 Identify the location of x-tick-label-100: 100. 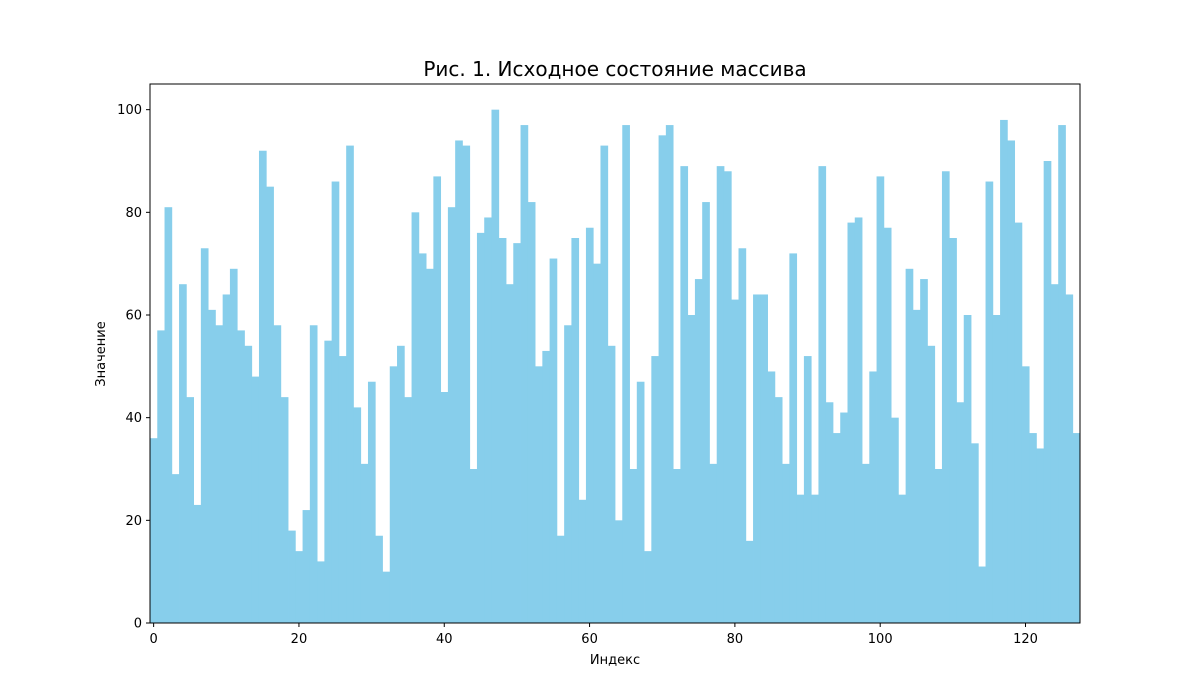
(880, 639).